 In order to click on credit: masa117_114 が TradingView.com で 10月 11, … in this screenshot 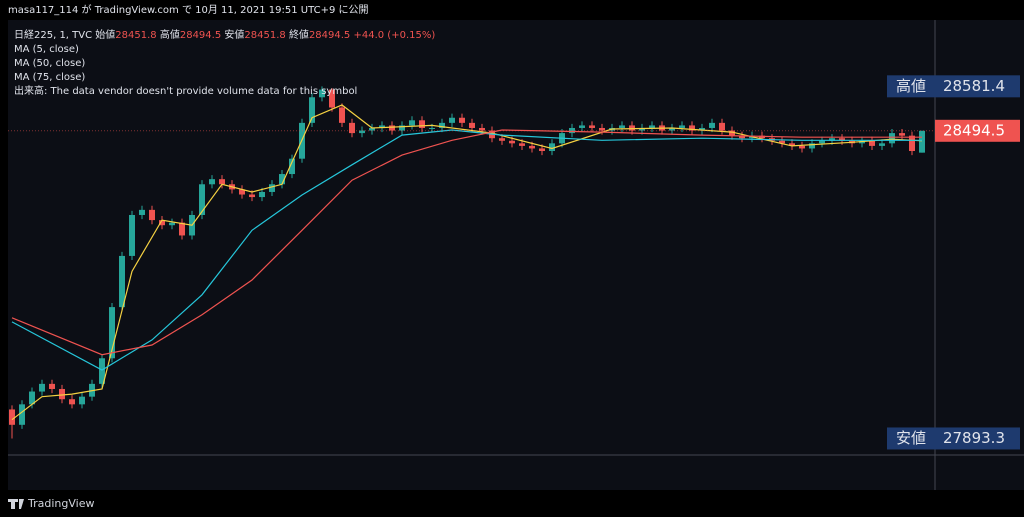, I will do `click(188, 9)`.